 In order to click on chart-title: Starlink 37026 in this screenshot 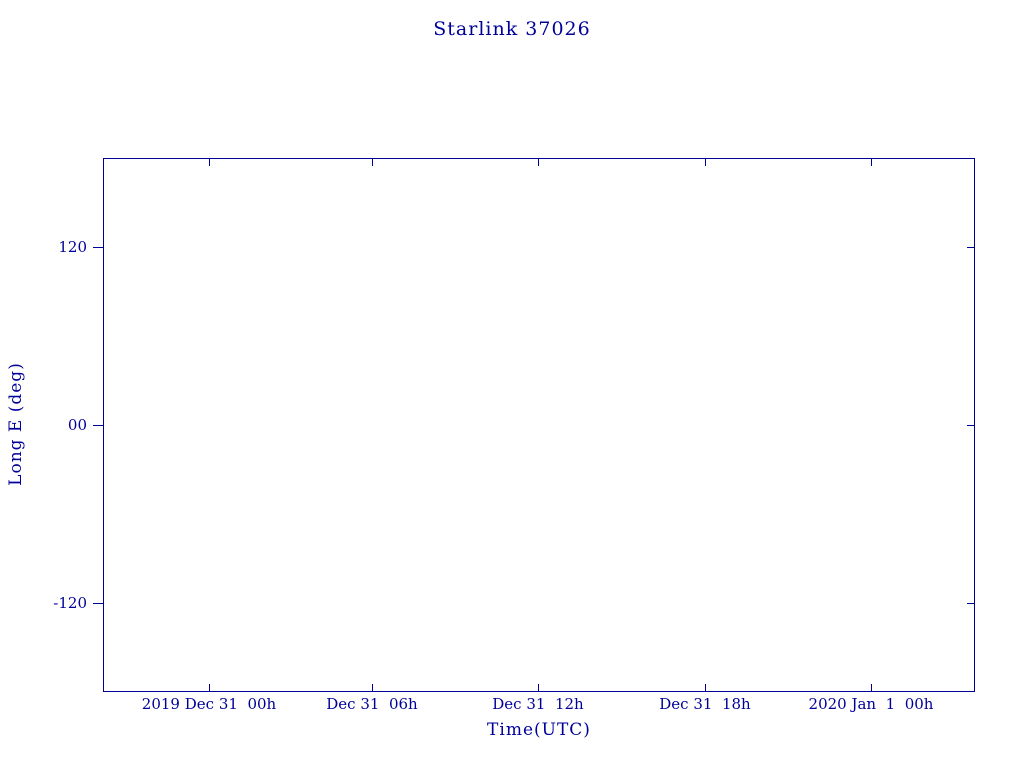, I will do `click(512, 29)`.